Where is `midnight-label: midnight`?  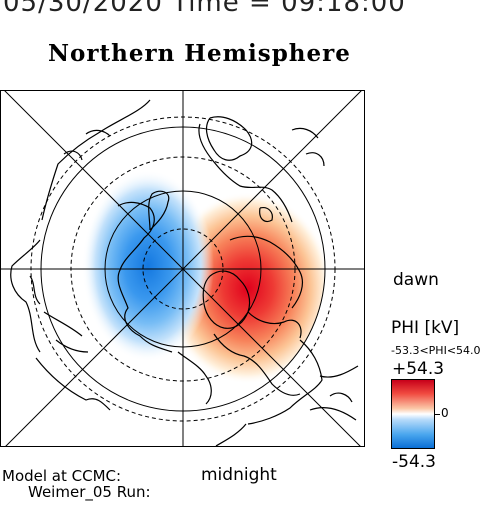
midnight-label: midnight is located at coordinates (239, 475).